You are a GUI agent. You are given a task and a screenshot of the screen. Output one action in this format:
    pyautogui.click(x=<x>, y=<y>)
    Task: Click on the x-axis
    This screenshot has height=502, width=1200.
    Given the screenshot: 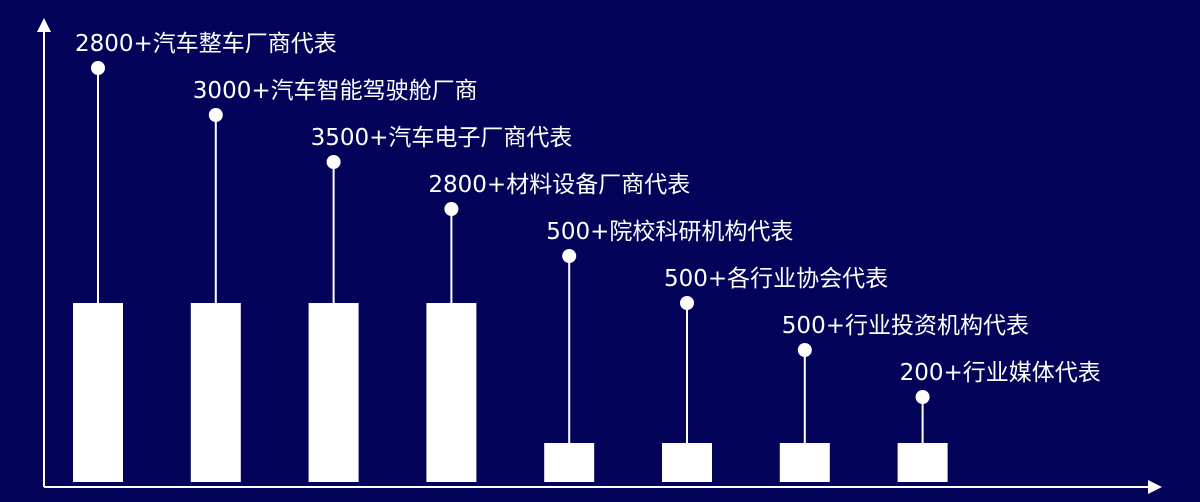 What is the action you would take?
    pyautogui.click(x=603, y=487)
    